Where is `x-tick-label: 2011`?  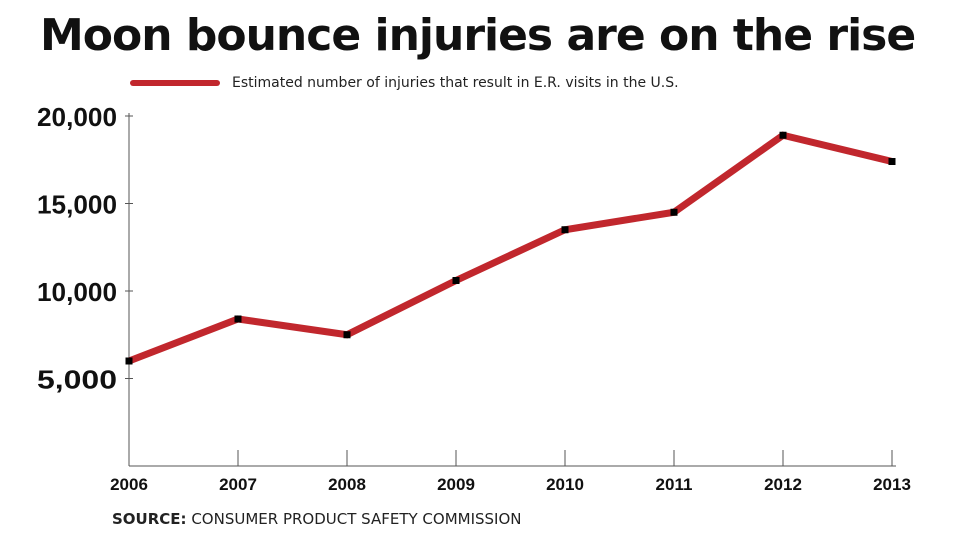 x-tick-label: 2011 is located at coordinates (674, 484).